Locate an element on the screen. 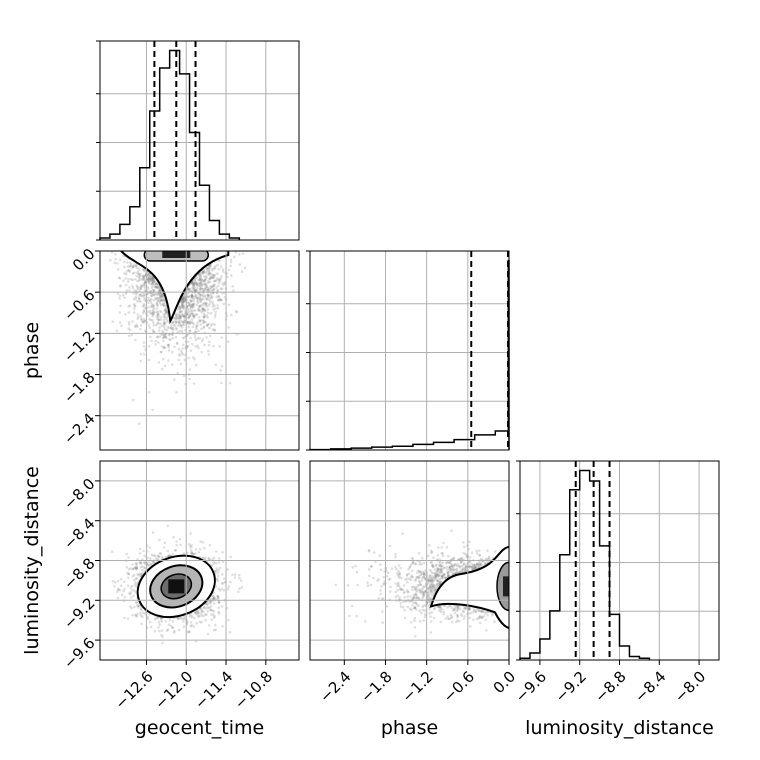 The height and width of the screenshot is (760, 760). hist-panel-phase is located at coordinates (408, 350).